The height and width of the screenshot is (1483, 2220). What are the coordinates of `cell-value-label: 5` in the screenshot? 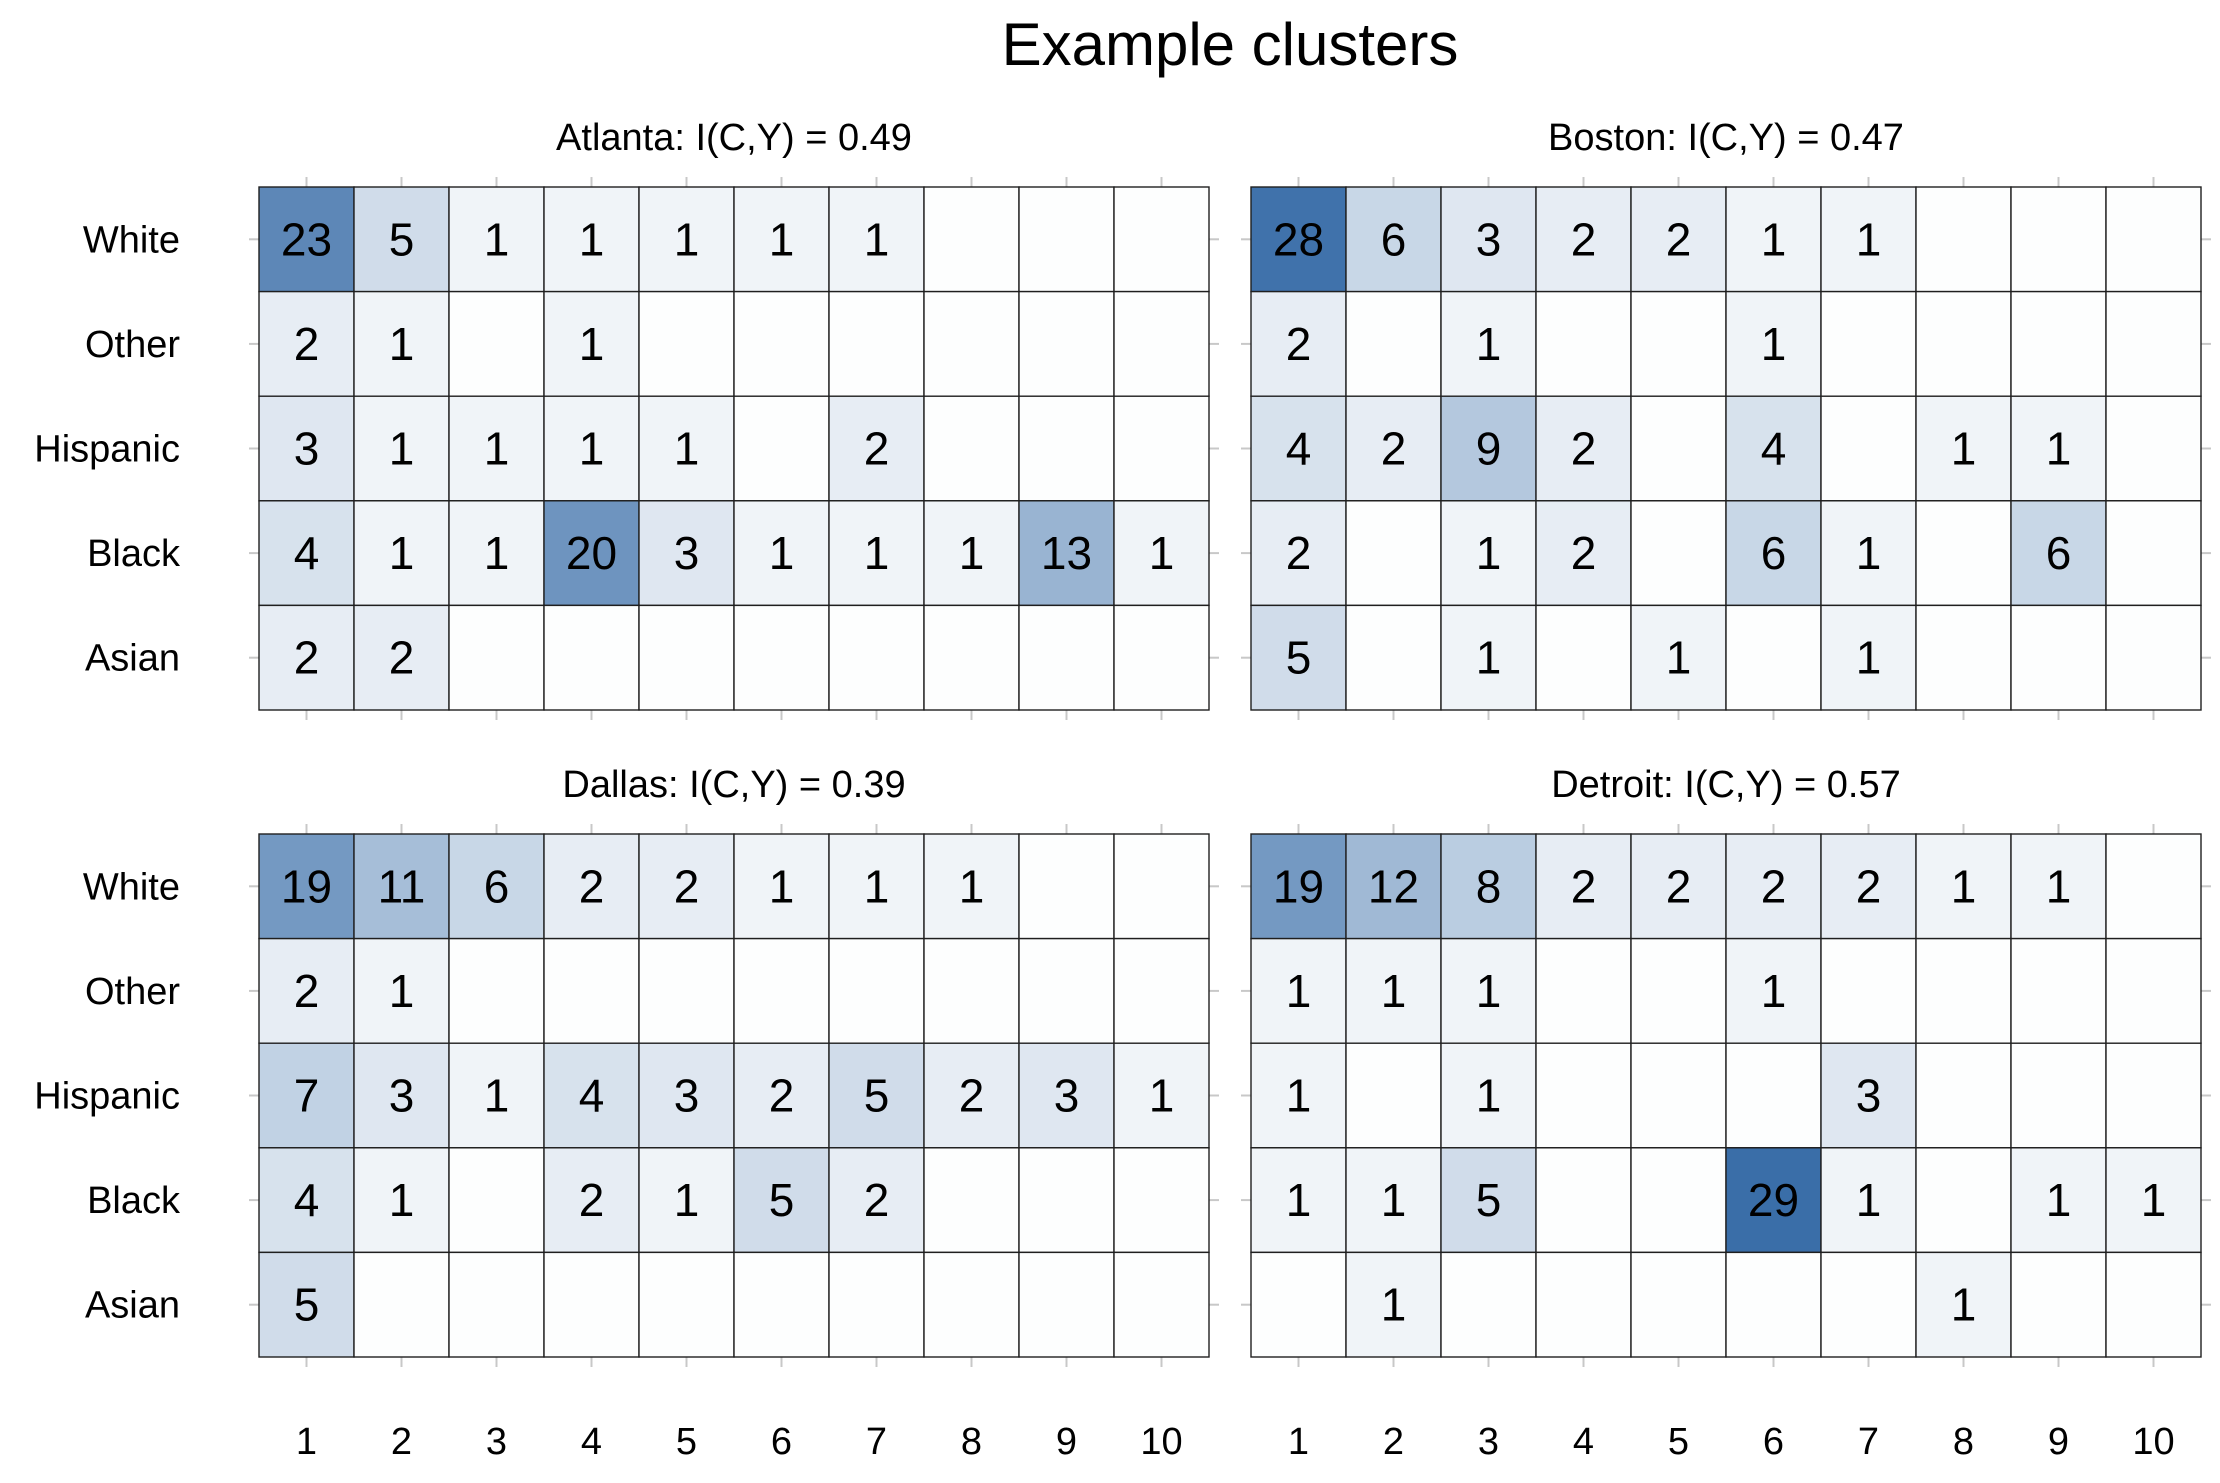 It's located at (1489, 1200).